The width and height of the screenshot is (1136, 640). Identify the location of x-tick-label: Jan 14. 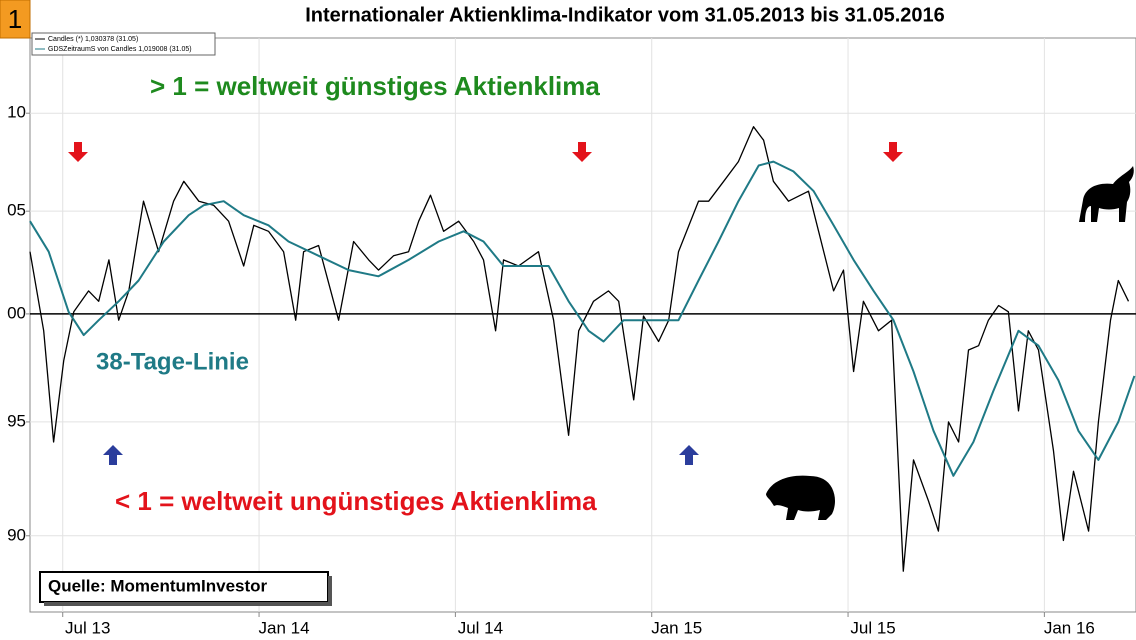
(284, 627).